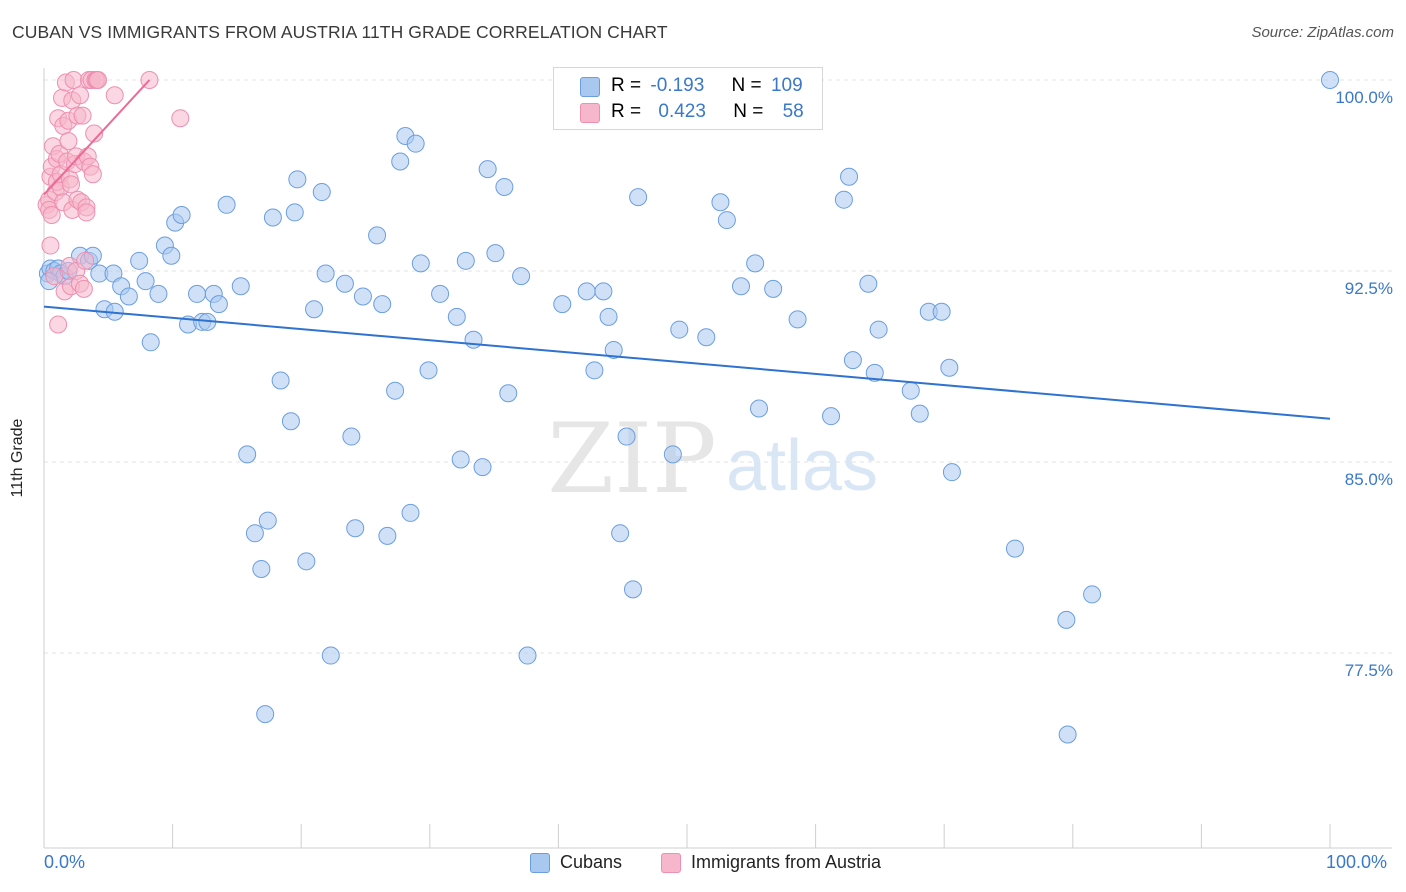  I want to click on legend-label-austria: Immigrants from Austria, so click(786, 862).